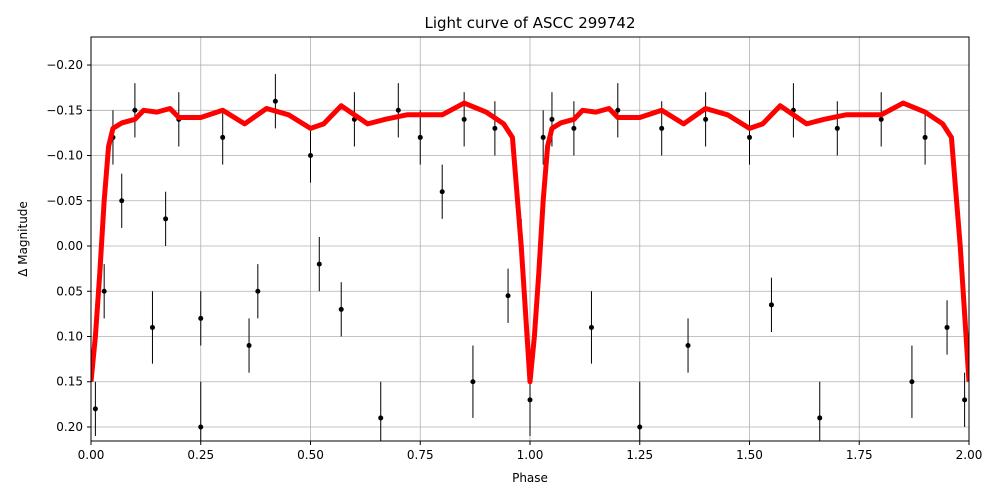 This screenshot has height=500, width=1000. I want to click on y-tick-label: −0.10, so click(64, 156).